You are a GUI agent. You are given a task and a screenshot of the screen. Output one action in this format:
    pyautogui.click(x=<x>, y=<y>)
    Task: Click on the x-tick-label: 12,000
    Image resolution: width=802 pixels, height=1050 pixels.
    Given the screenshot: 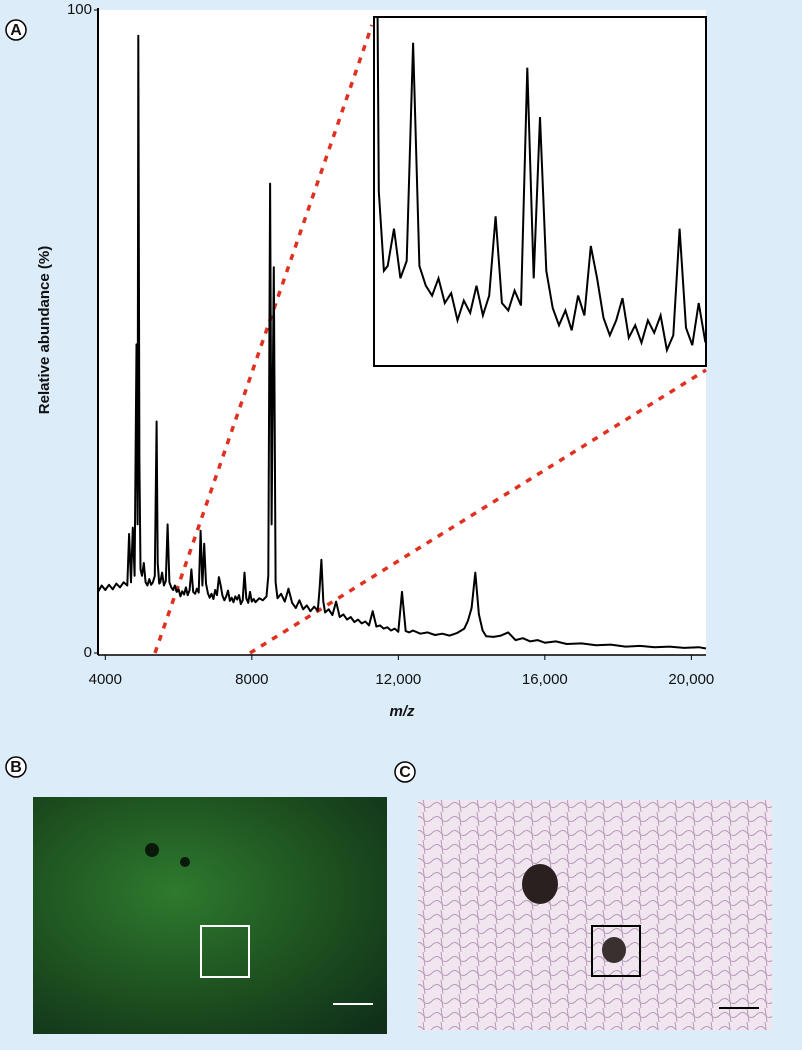 What is the action you would take?
    pyautogui.click(x=398, y=679)
    